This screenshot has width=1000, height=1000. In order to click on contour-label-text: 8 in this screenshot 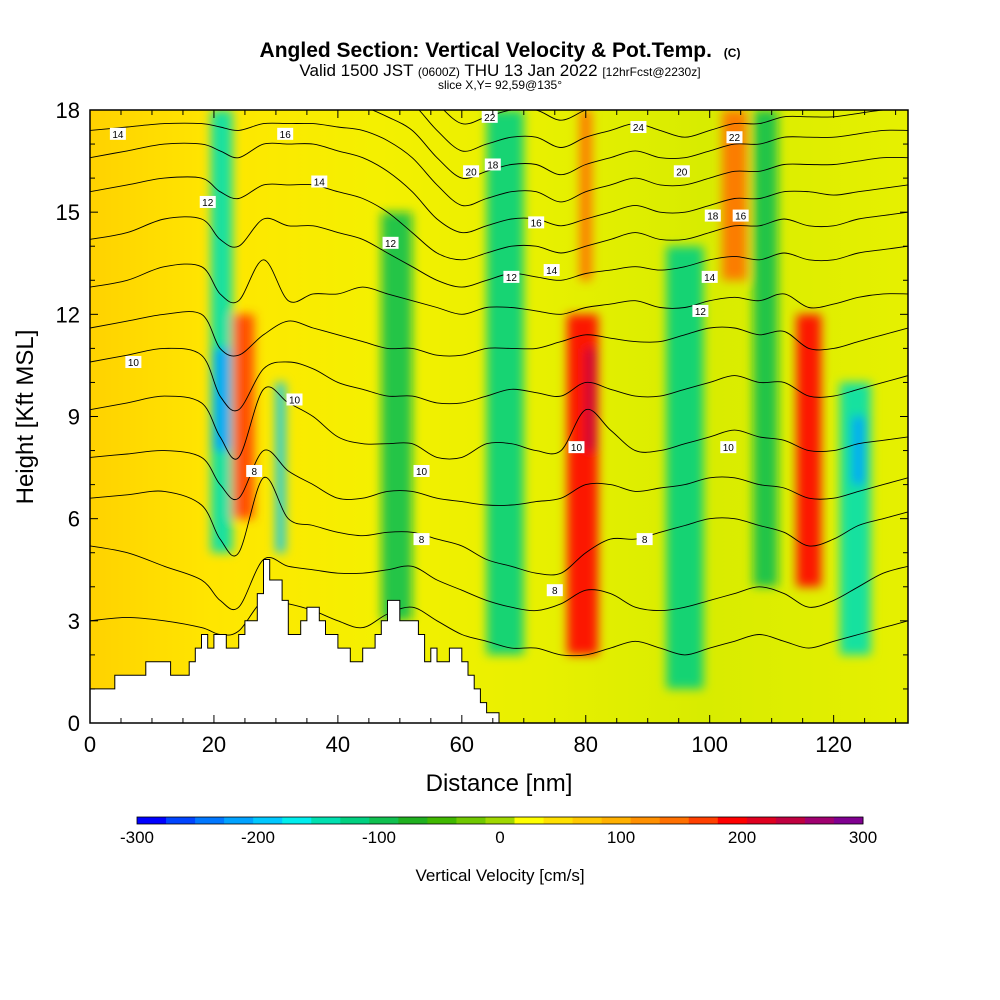, I will do `click(555, 591)`.